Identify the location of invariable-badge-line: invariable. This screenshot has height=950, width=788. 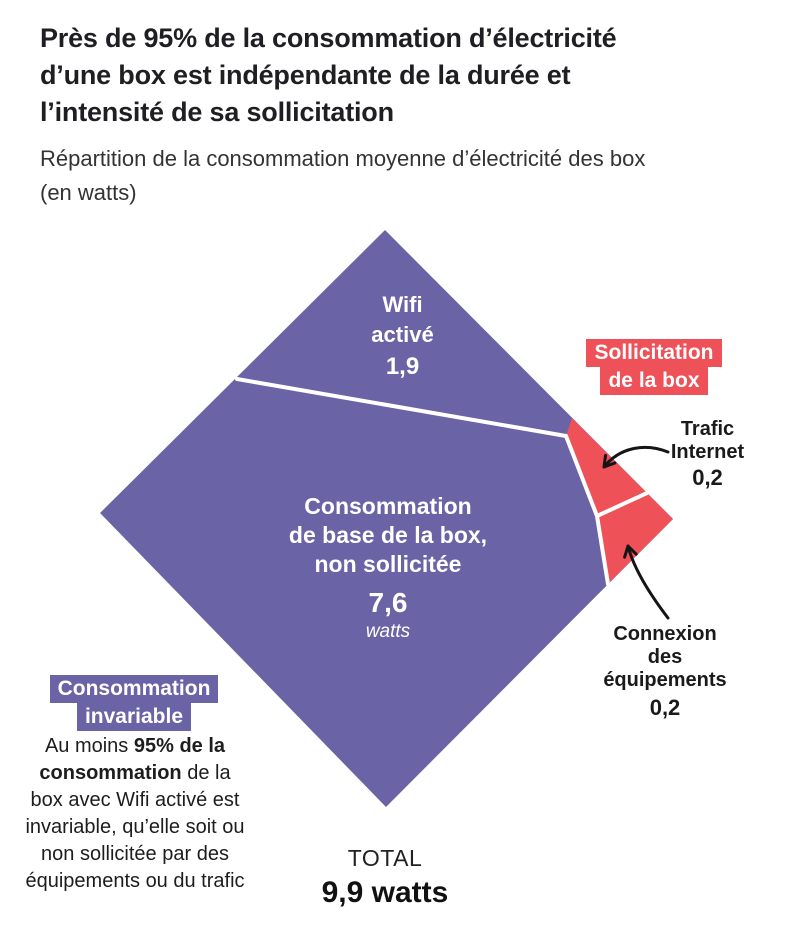
(134, 717).